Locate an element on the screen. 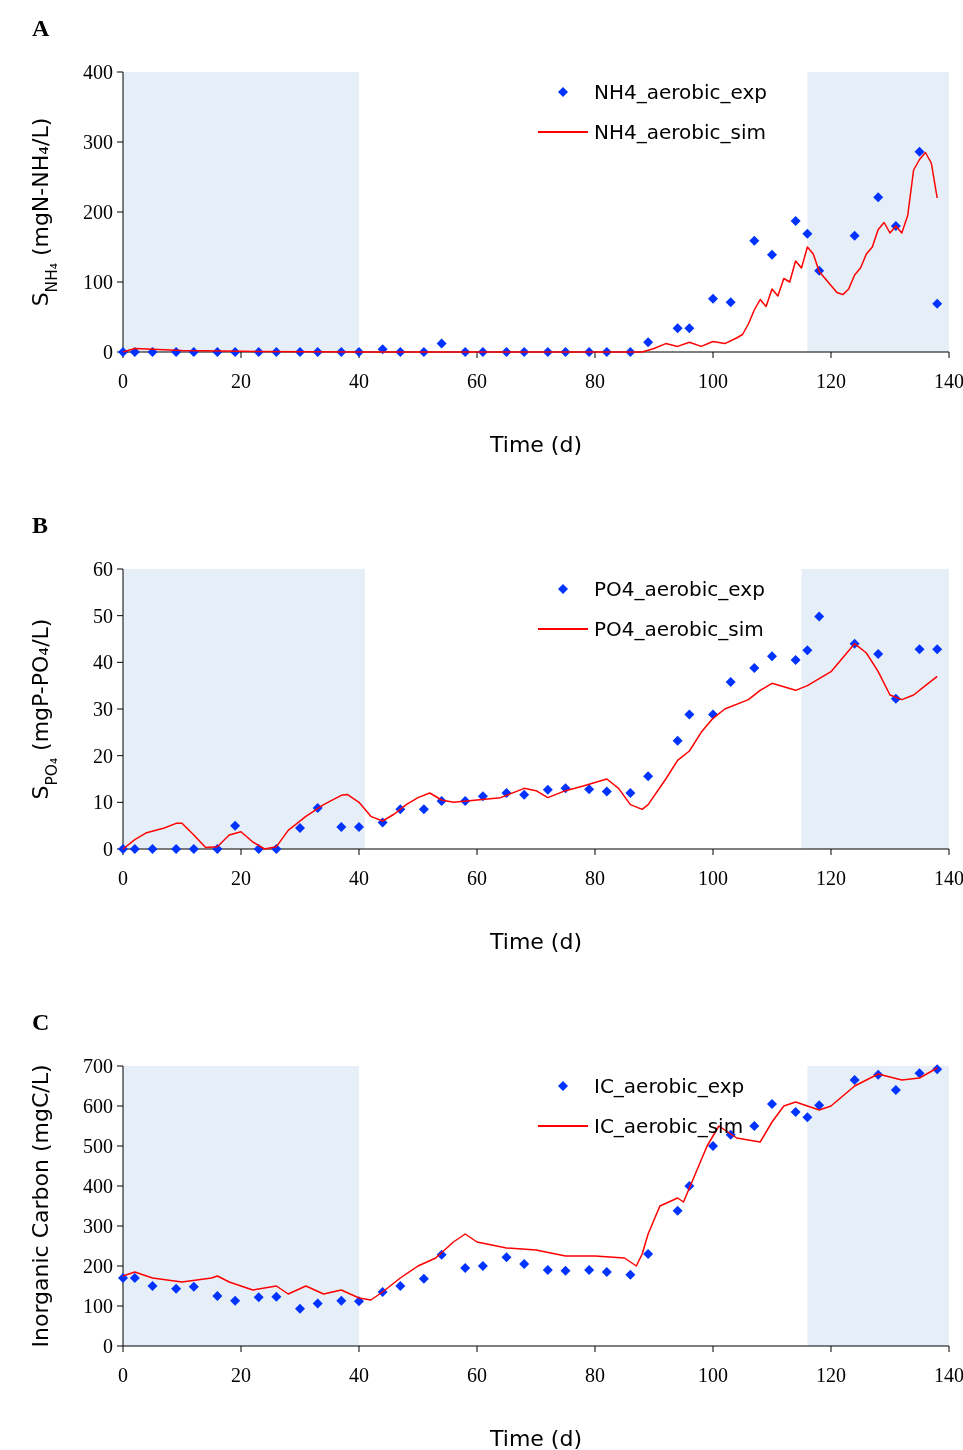  y-tick-label: 20 is located at coordinates (103, 755).